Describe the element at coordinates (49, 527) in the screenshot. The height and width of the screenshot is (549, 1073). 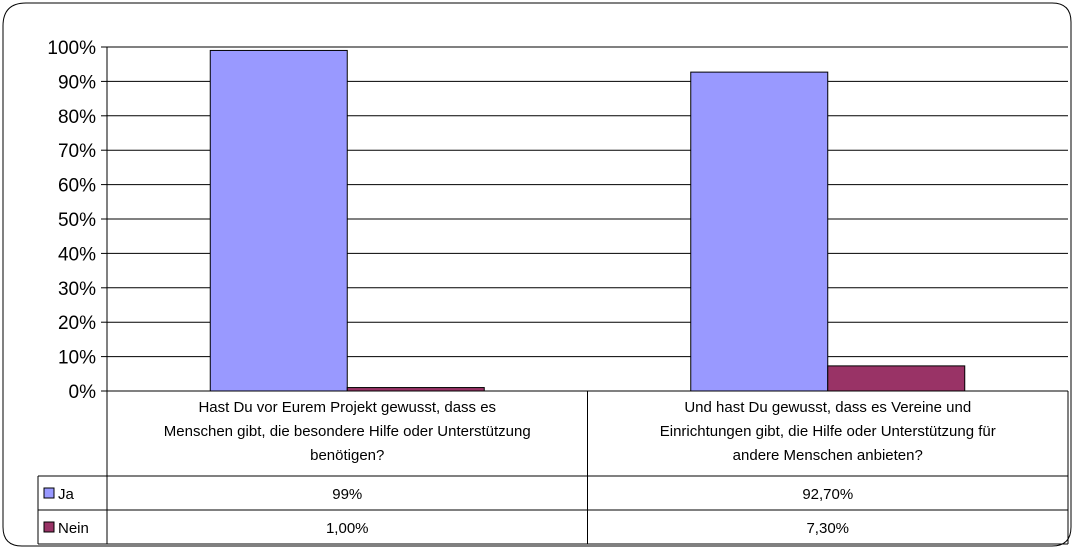
I see `legend-key-nein` at that location.